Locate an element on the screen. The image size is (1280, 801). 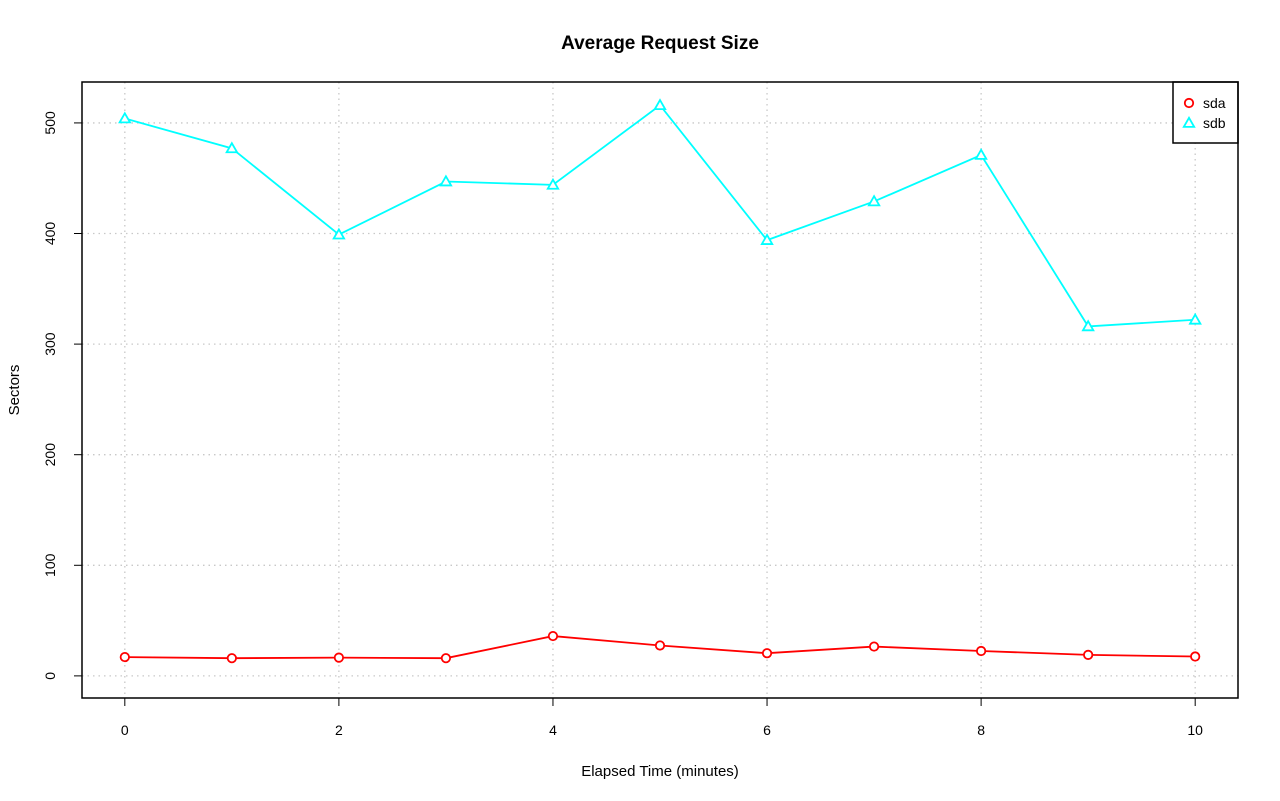
legend: sda sdb is located at coordinates (1205, 112).